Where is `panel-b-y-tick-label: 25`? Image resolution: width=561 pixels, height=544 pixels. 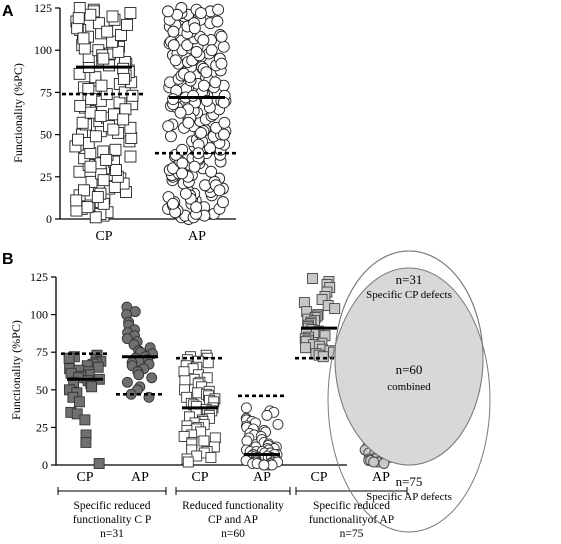
panel-b-y-tick-label: 25 is located at coordinates (42, 427).